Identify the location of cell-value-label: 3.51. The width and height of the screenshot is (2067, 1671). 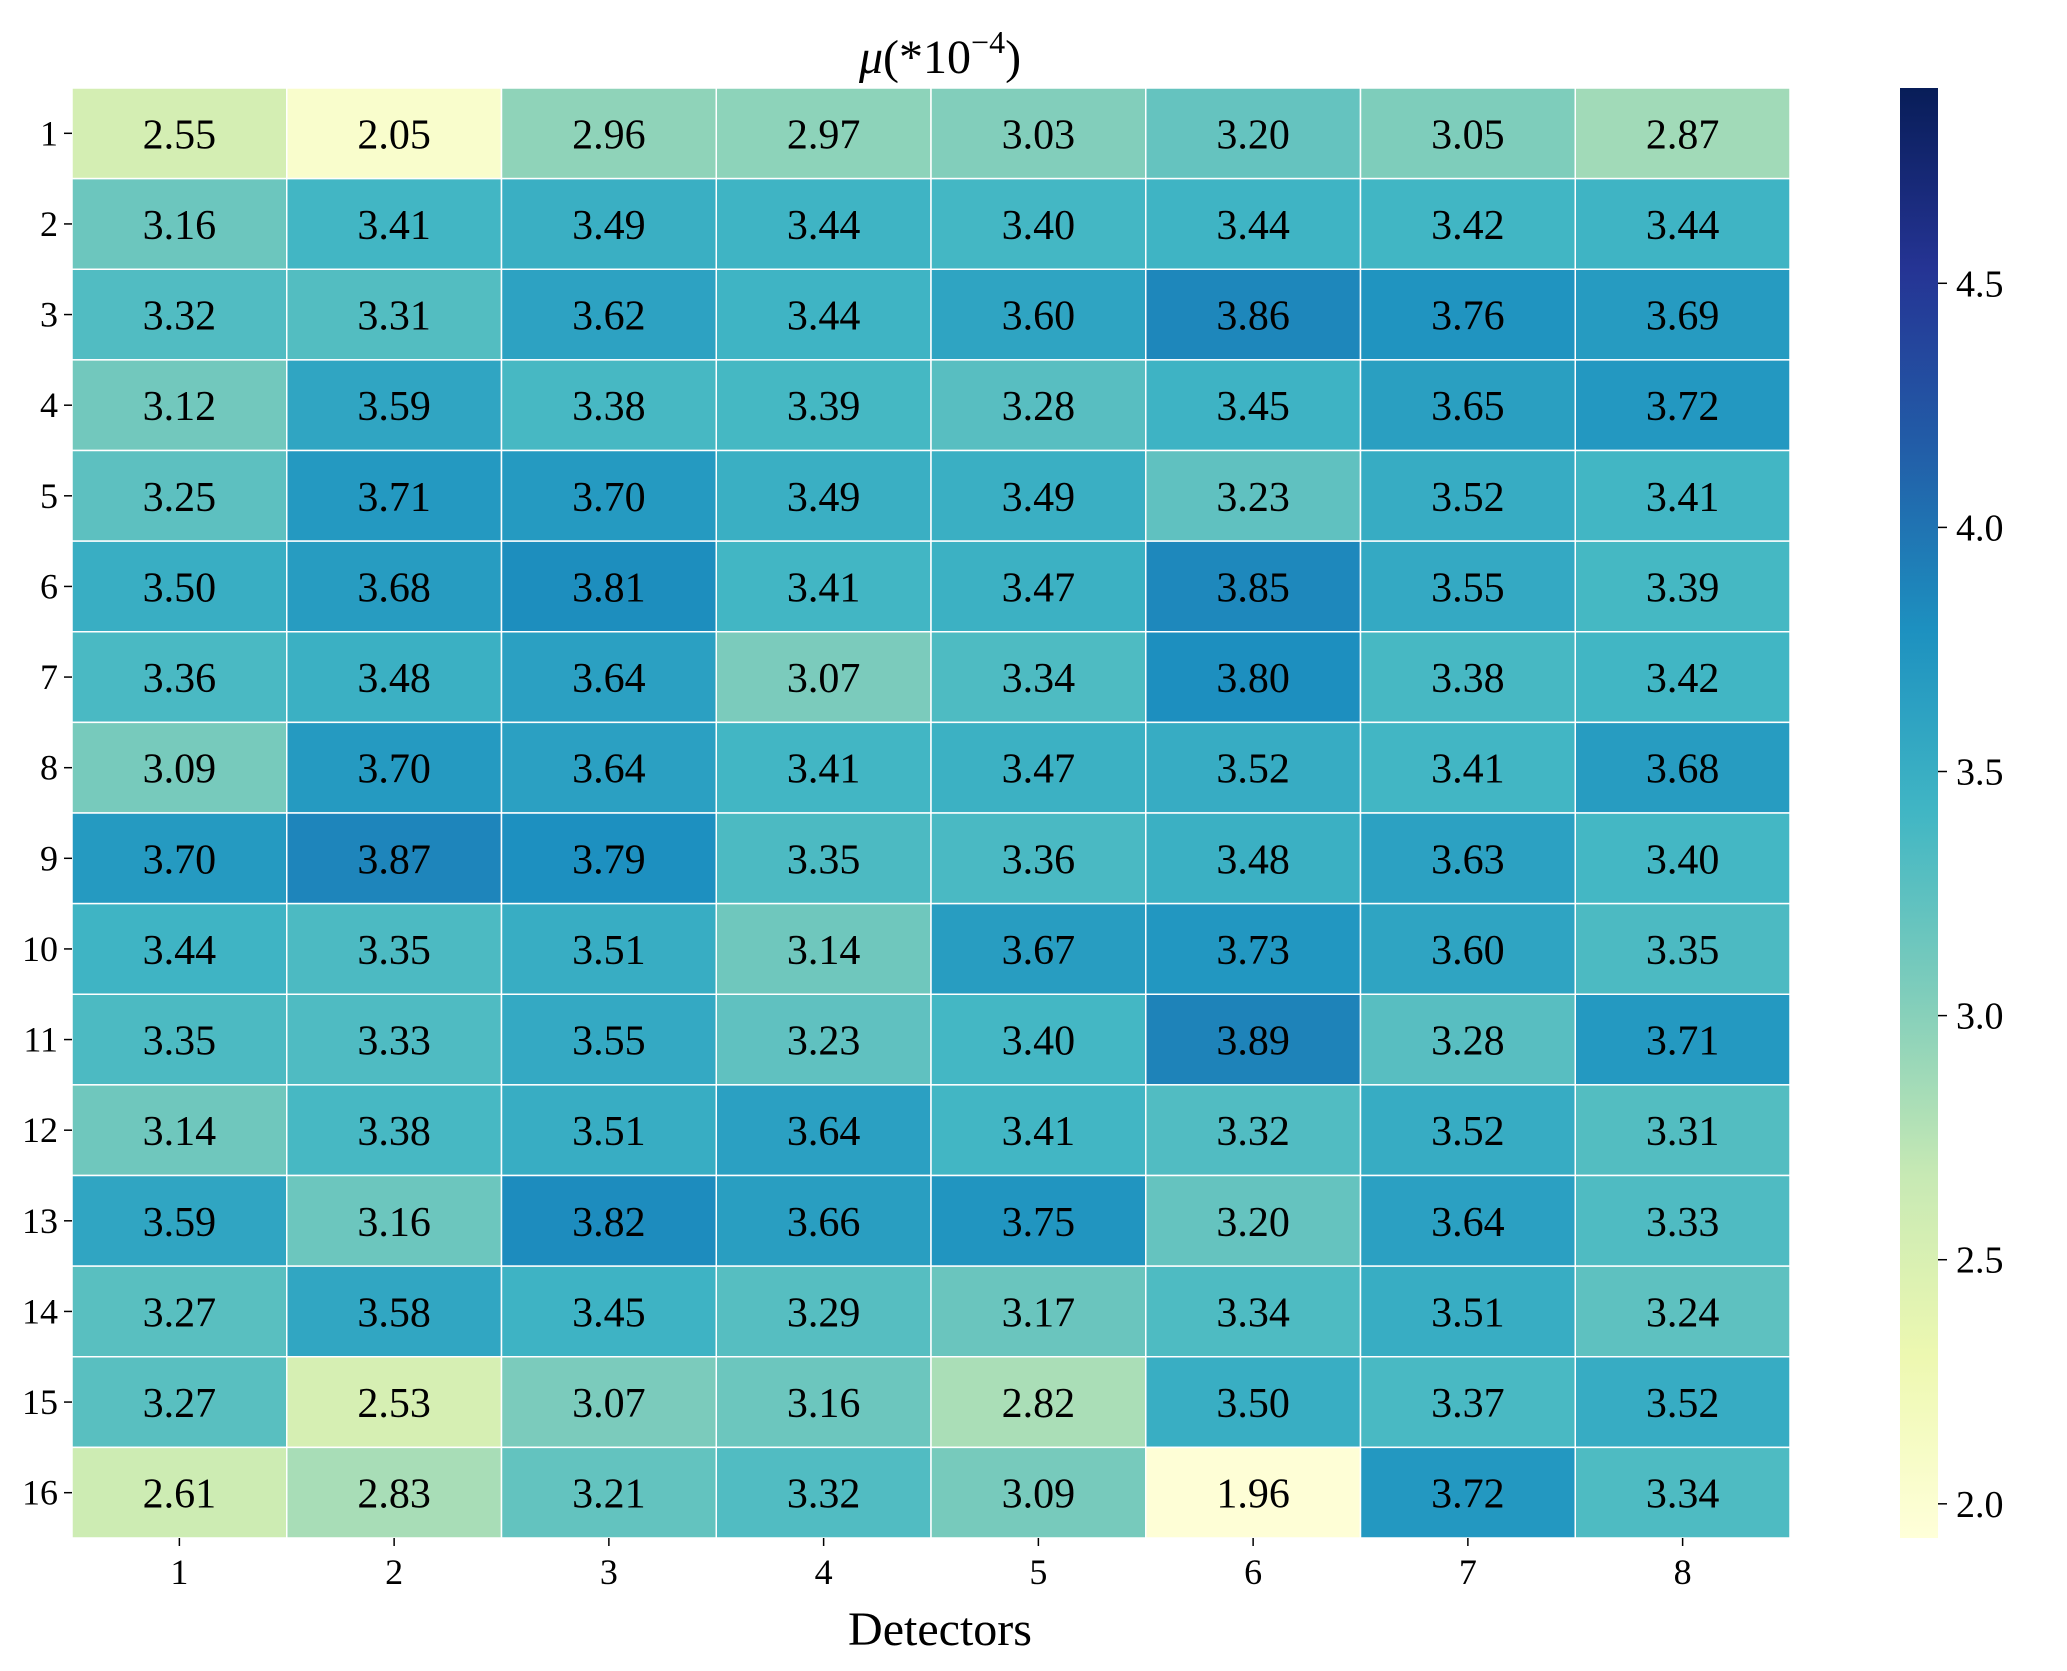
(1468, 1313).